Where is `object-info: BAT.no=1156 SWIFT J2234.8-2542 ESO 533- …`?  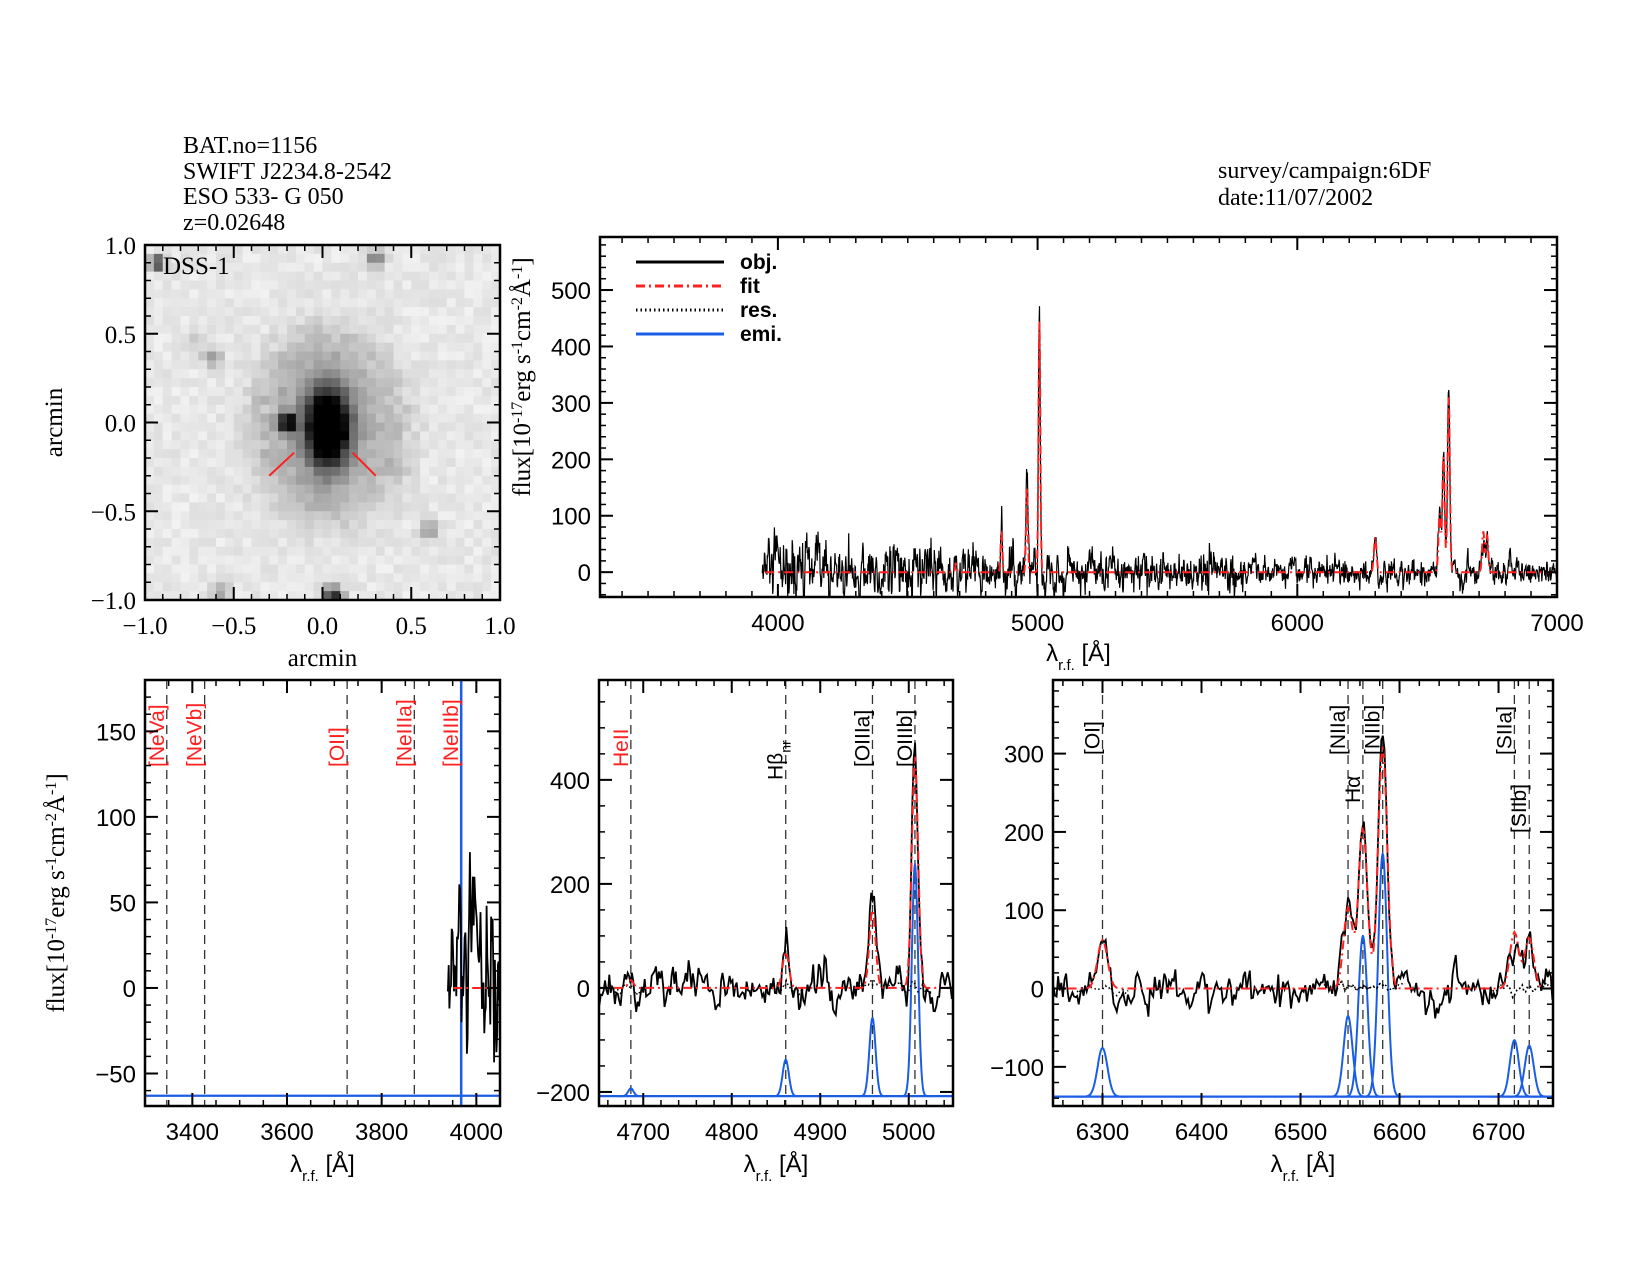
object-info: BAT.no=1156 SWIFT J2234.8-2542 ESO 533- … is located at coordinates (287, 184).